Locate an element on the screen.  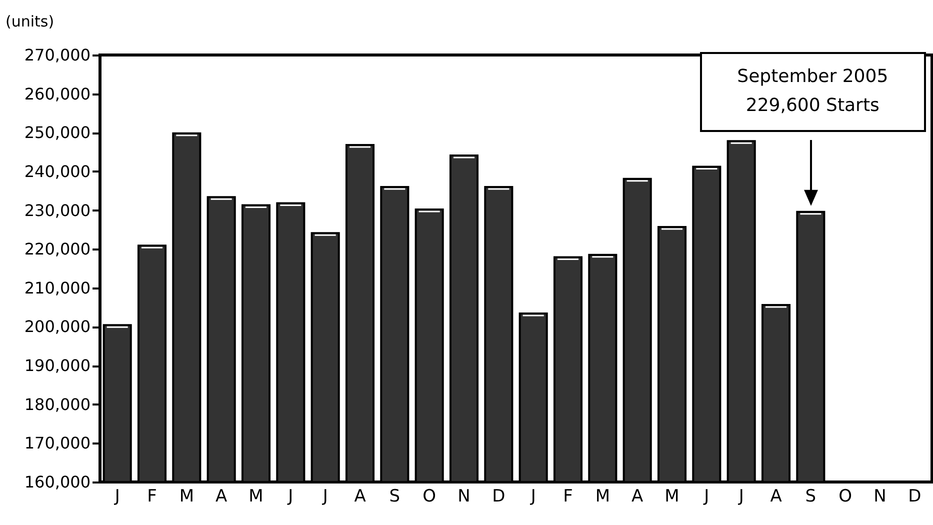
y-tick-label: 170,000 is located at coordinates (57, 443).